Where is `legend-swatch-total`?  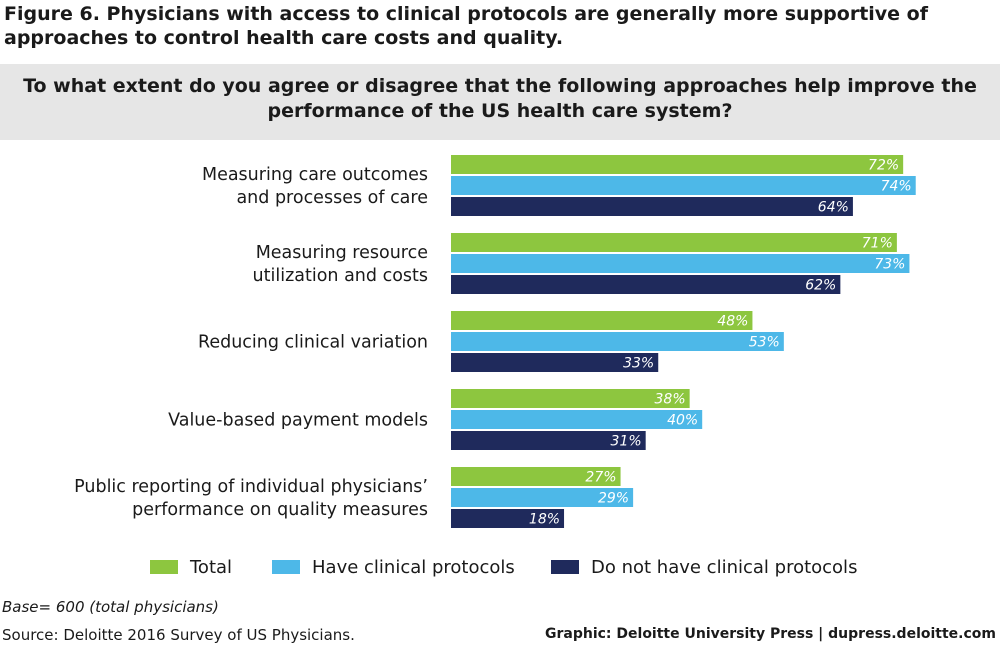 legend-swatch-total is located at coordinates (164, 567).